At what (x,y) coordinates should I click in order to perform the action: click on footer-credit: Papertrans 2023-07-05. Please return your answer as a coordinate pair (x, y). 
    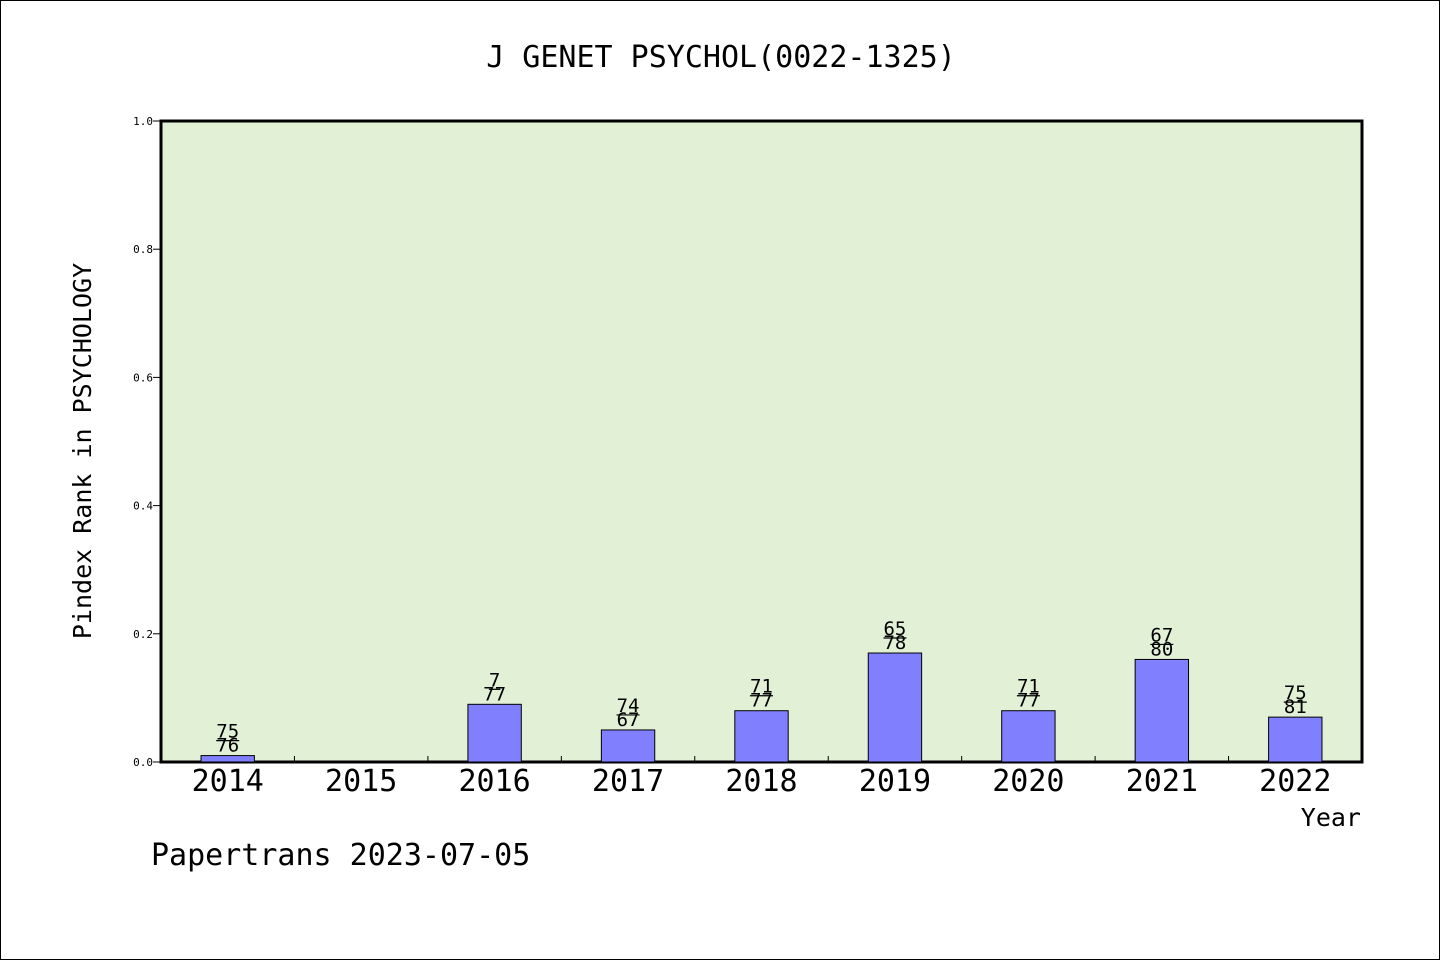
    Looking at the image, I should click on (340, 855).